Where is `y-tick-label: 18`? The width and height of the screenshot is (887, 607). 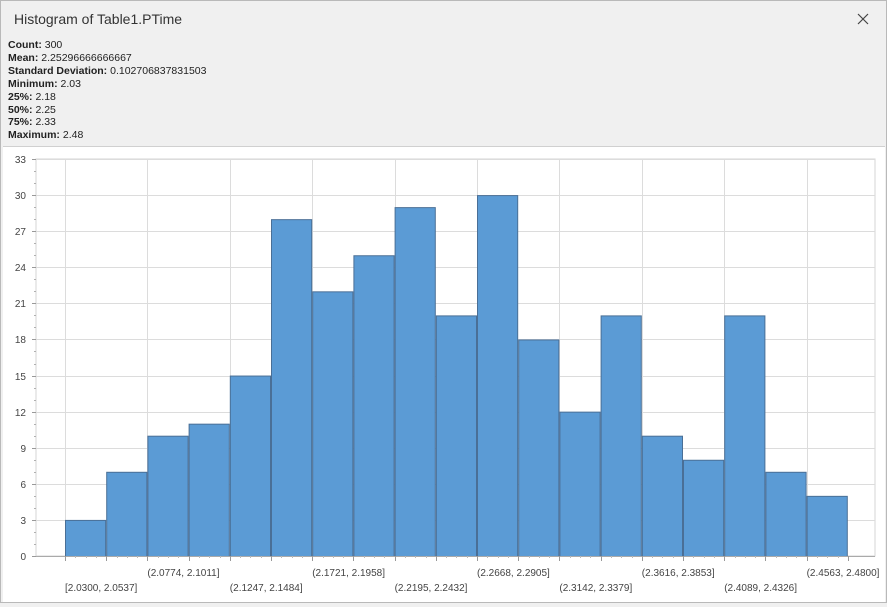 y-tick-label: 18 is located at coordinates (21, 340).